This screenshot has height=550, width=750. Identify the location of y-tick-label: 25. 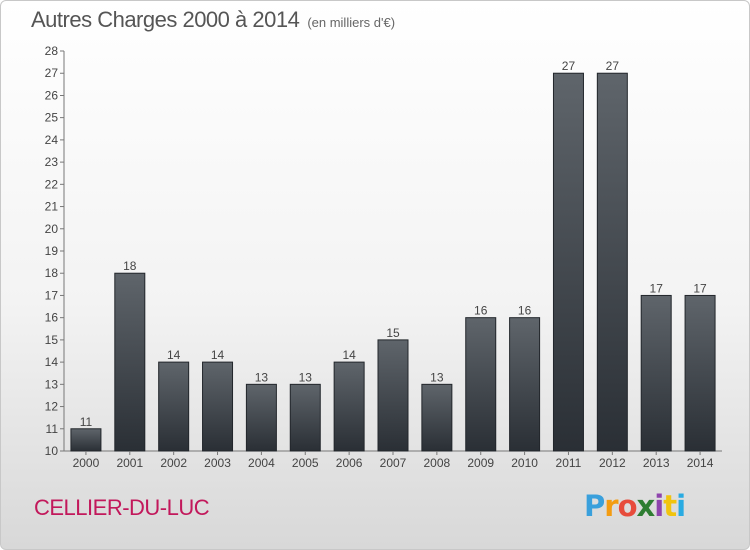
(52, 118).